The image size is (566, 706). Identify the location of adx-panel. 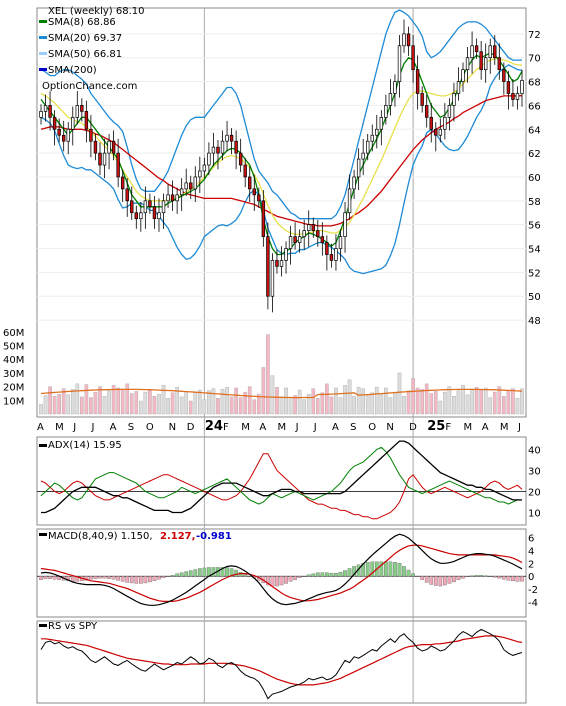
(281, 481).